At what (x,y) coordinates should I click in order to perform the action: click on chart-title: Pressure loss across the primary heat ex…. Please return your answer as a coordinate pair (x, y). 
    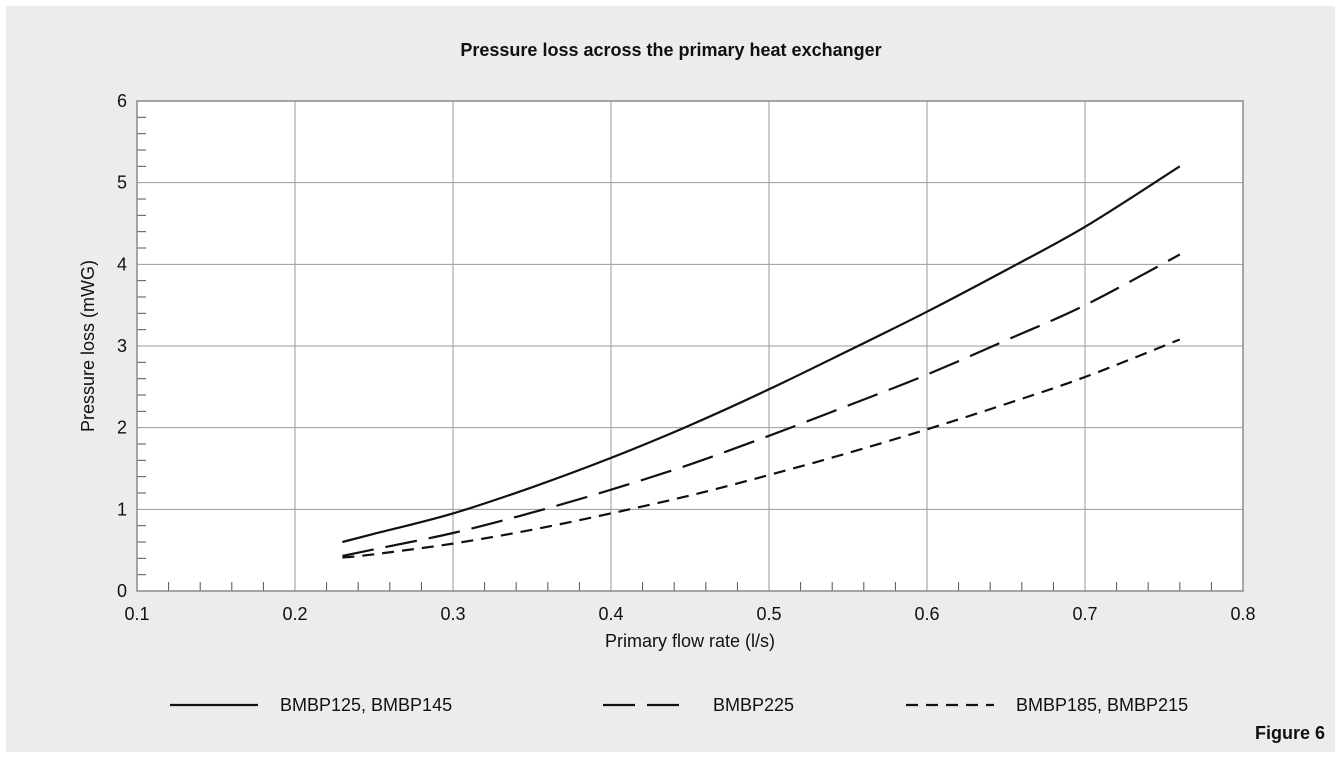
    Looking at the image, I should click on (670, 50).